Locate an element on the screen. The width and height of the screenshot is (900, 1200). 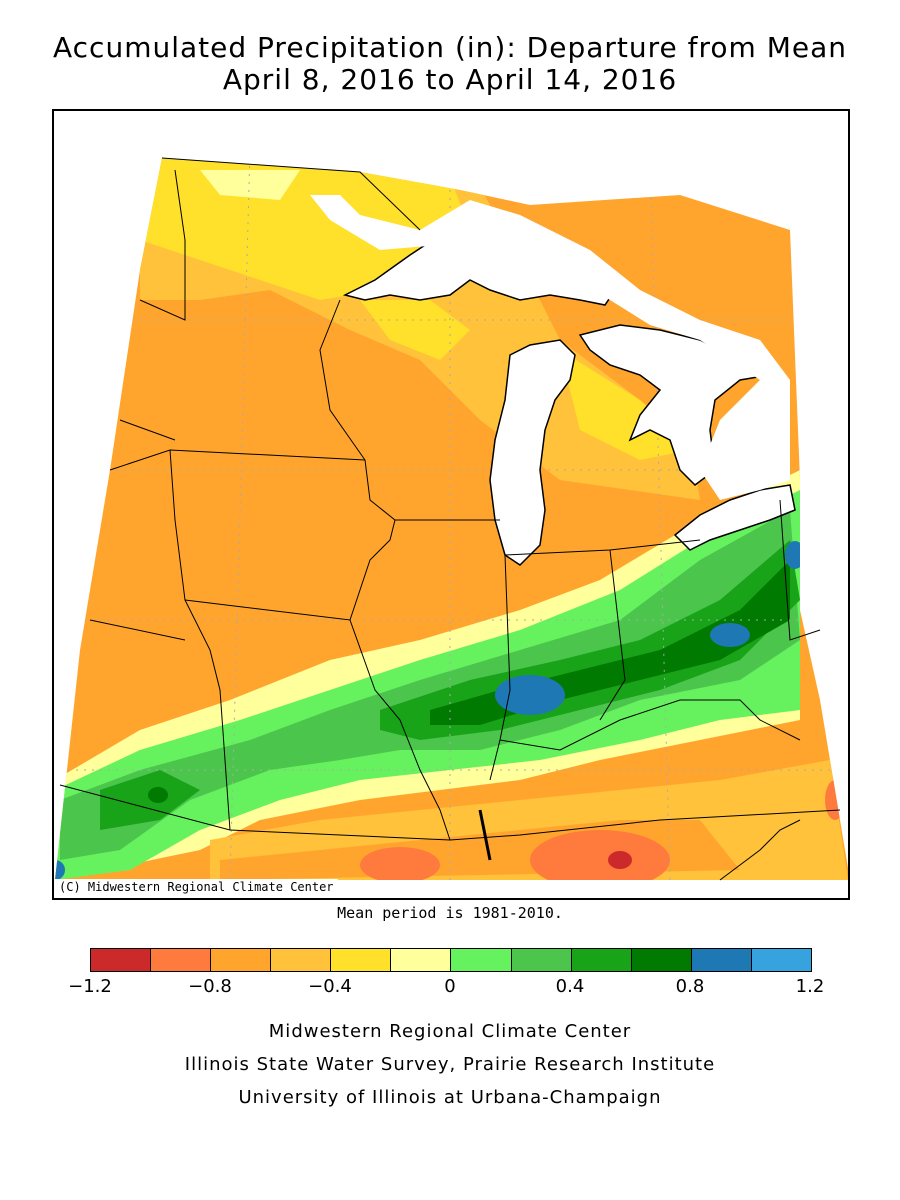
lake-erie is located at coordinates (734, 517).